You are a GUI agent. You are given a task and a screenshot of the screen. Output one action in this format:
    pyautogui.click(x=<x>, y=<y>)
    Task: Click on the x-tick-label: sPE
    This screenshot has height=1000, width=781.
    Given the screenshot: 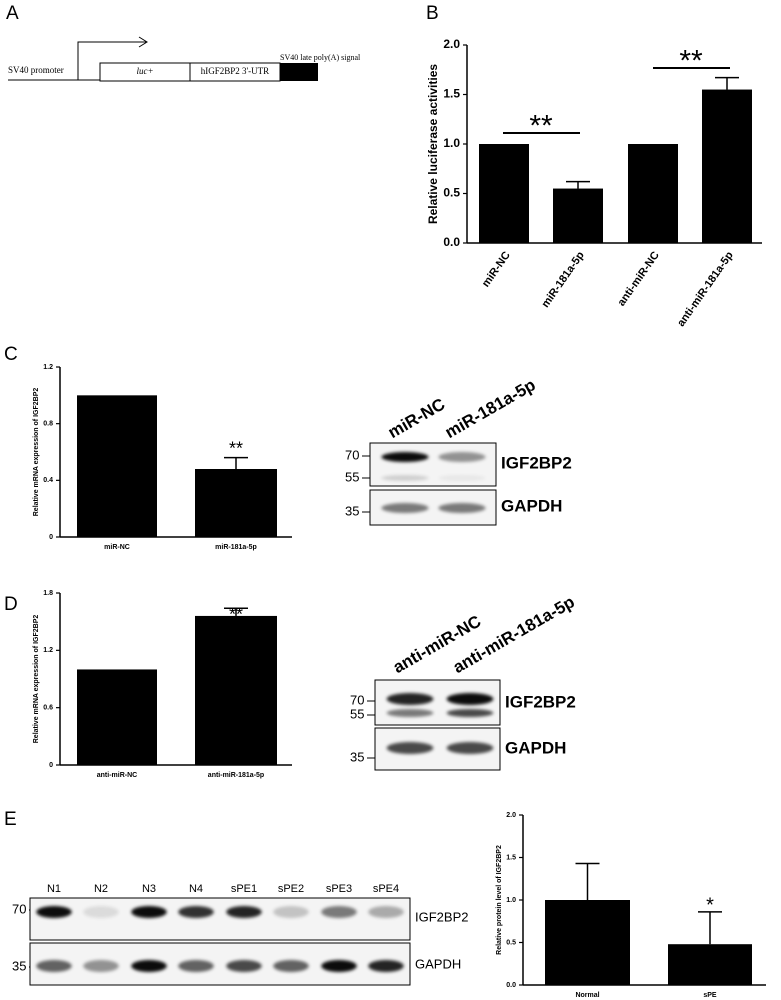 What is the action you would take?
    pyautogui.click(x=710, y=995)
    